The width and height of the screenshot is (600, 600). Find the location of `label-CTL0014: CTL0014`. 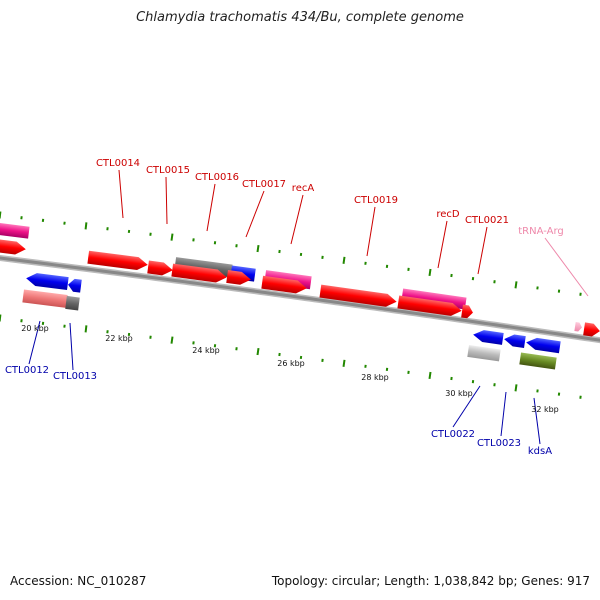

label-CTL0014: CTL0014 is located at coordinates (118, 163).